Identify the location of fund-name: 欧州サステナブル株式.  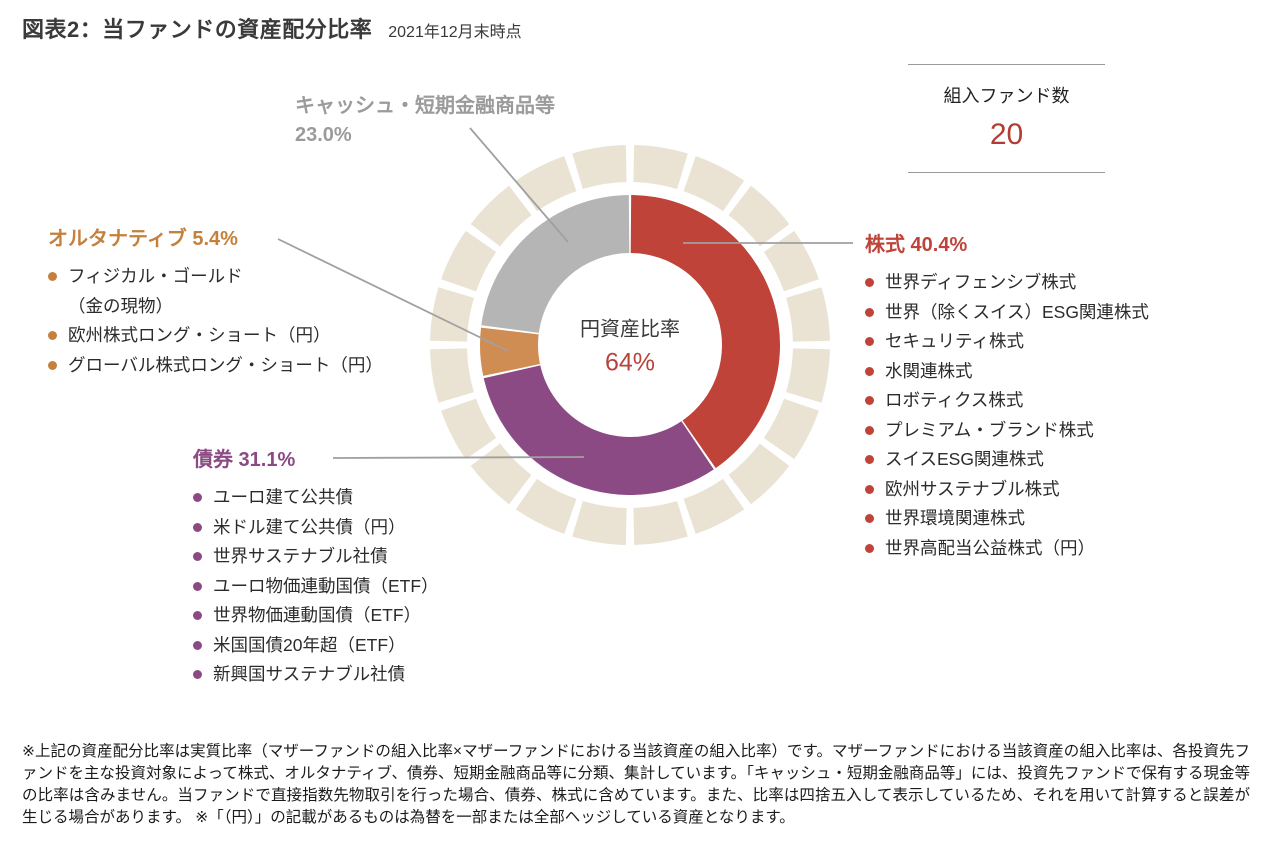
(972, 488).